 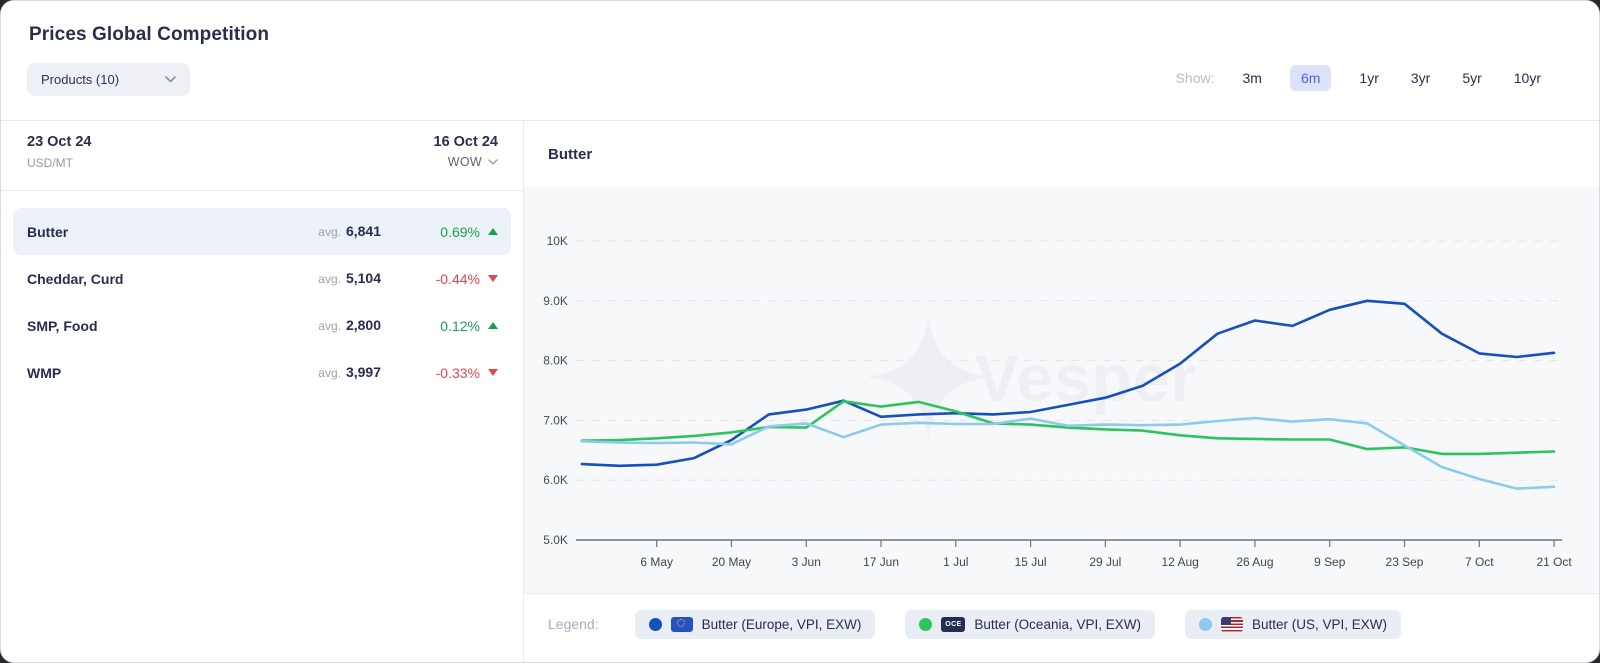 What do you see at coordinates (363, 371) in the screenshot?
I see `avg-value: 3,997` at bounding box center [363, 371].